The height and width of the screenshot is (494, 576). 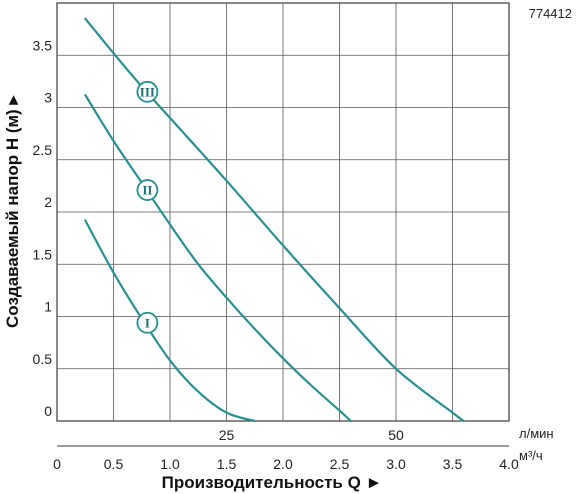 I want to click on curve-label: I, so click(x=147, y=322).